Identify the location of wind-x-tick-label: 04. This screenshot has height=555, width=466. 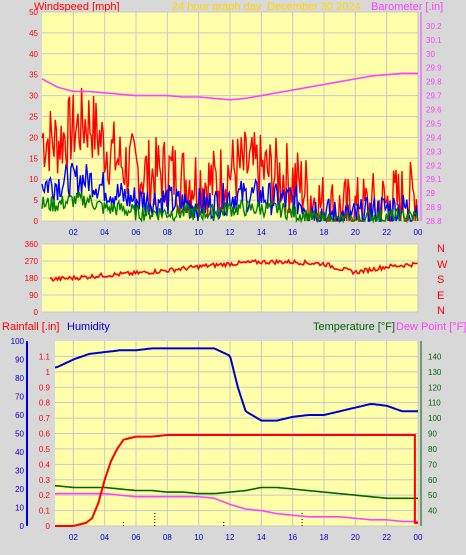
(104, 232).